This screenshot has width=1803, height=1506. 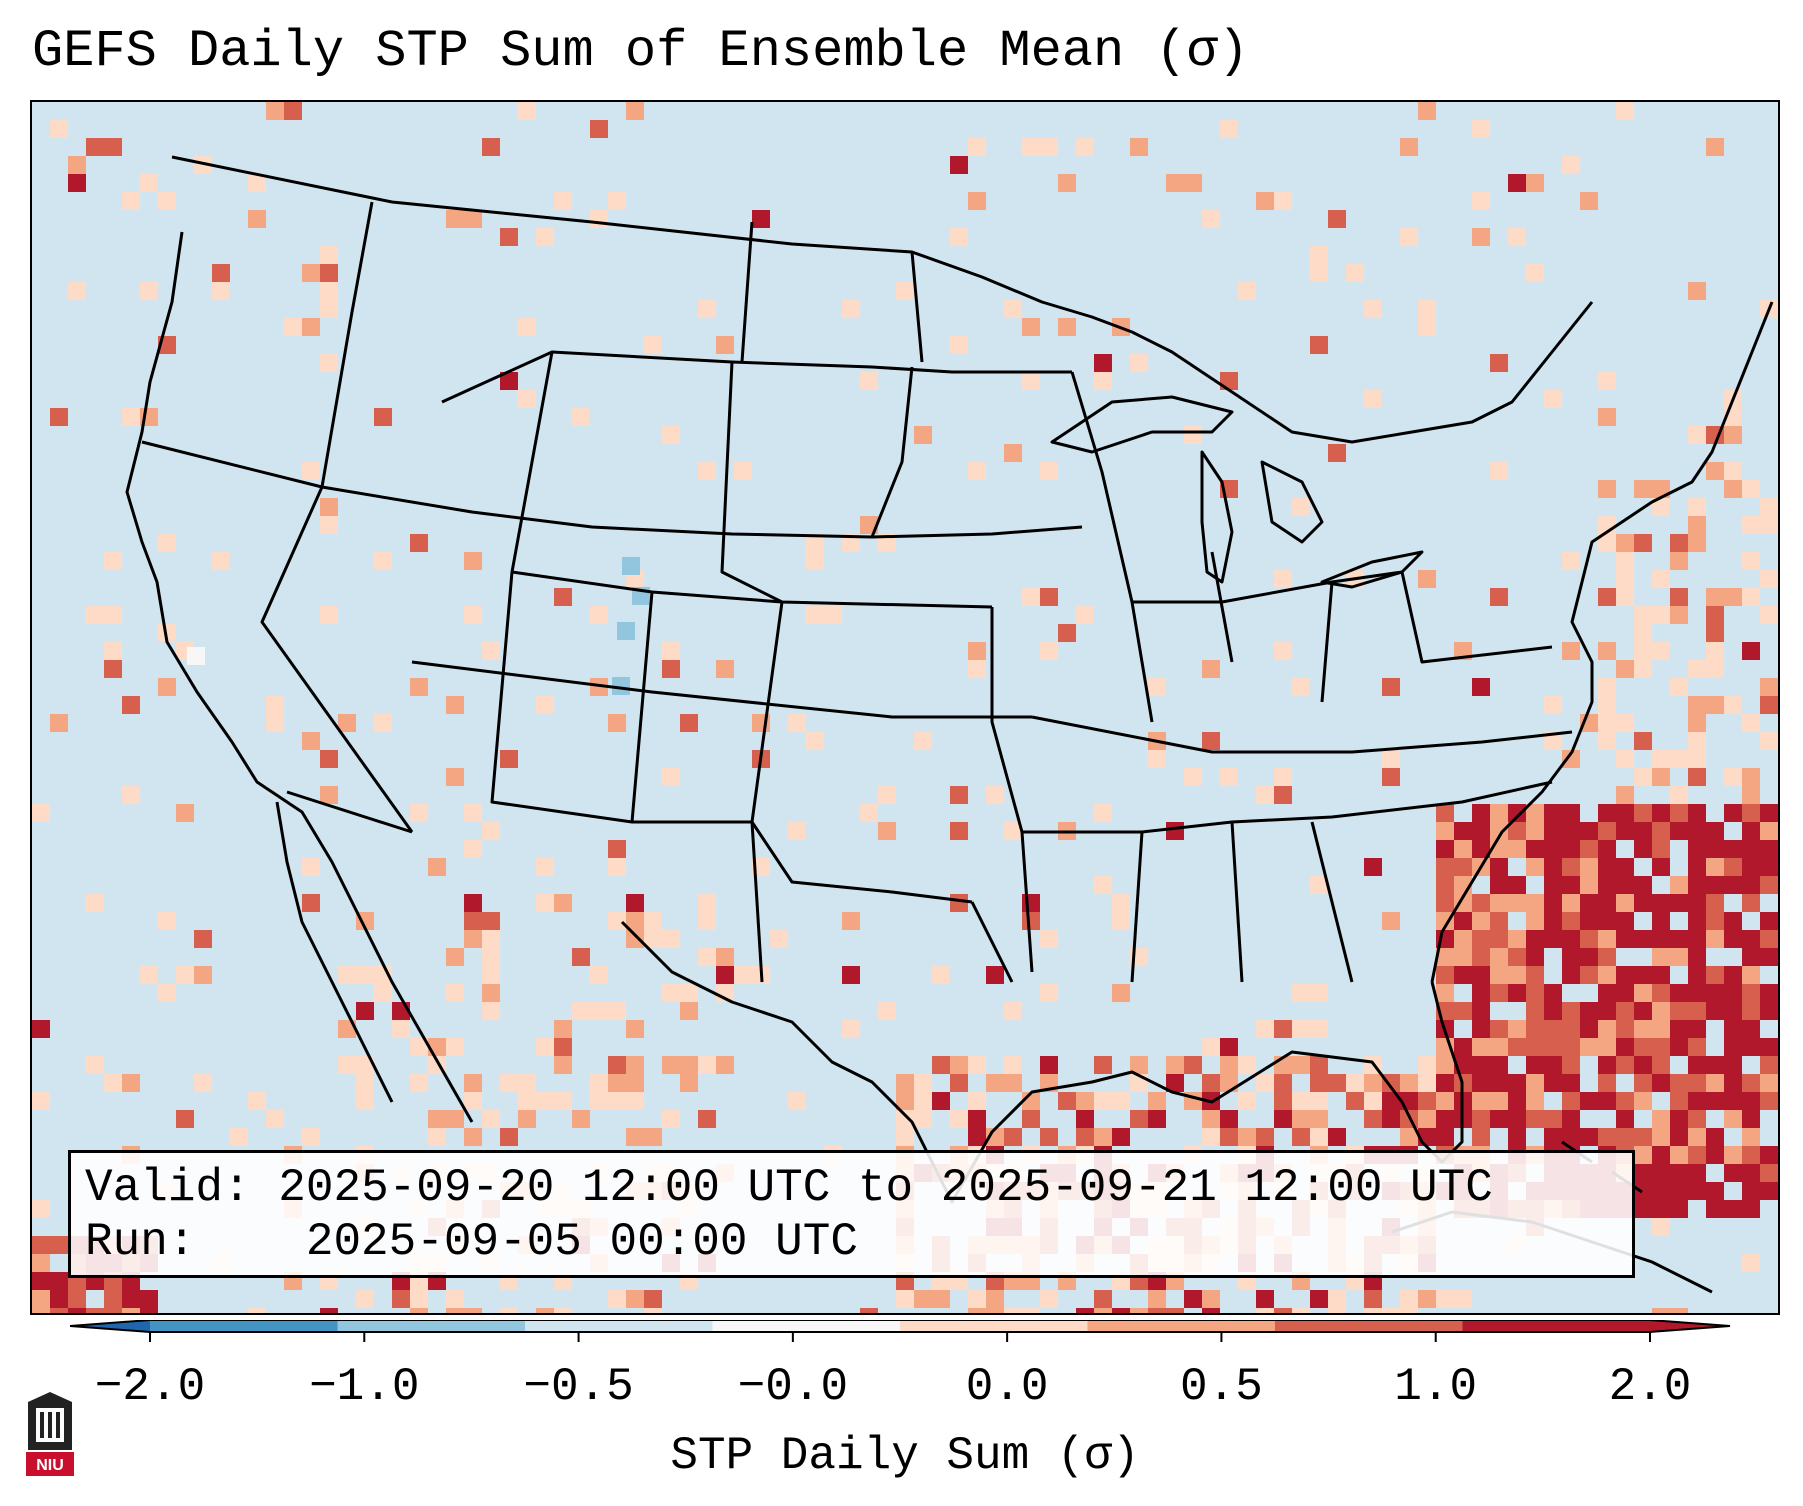 I want to click on east-coastline, so click(x=1602, y=642).